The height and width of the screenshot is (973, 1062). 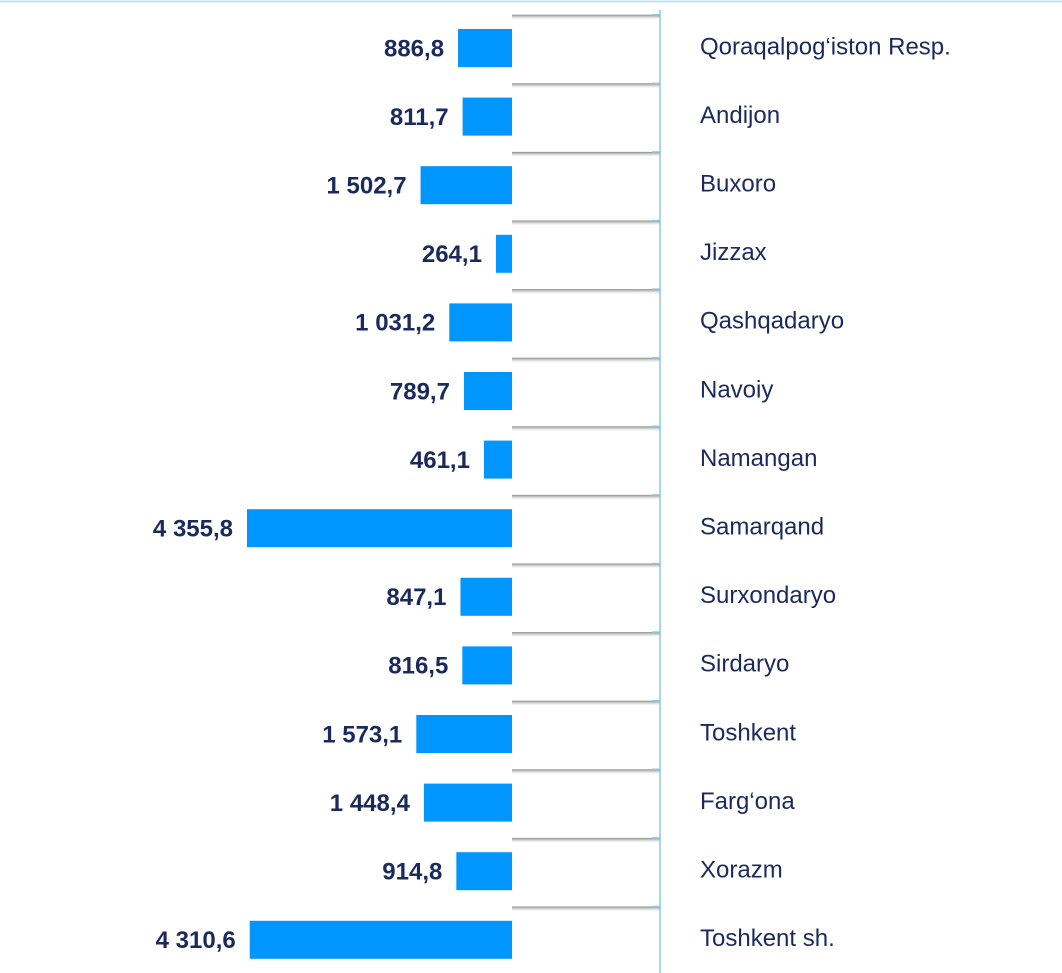 What do you see at coordinates (452, 254) in the screenshot?
I see `value-label: 264,1` at bounding box center [452, 254].